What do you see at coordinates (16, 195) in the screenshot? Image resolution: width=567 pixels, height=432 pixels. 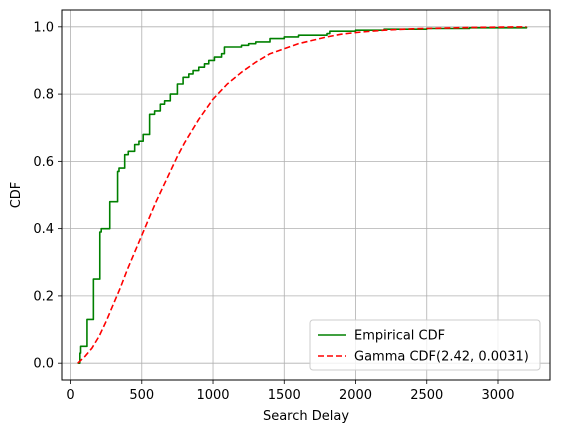 I see `y-axis-label: CDF` at bounding box center [16, 195].